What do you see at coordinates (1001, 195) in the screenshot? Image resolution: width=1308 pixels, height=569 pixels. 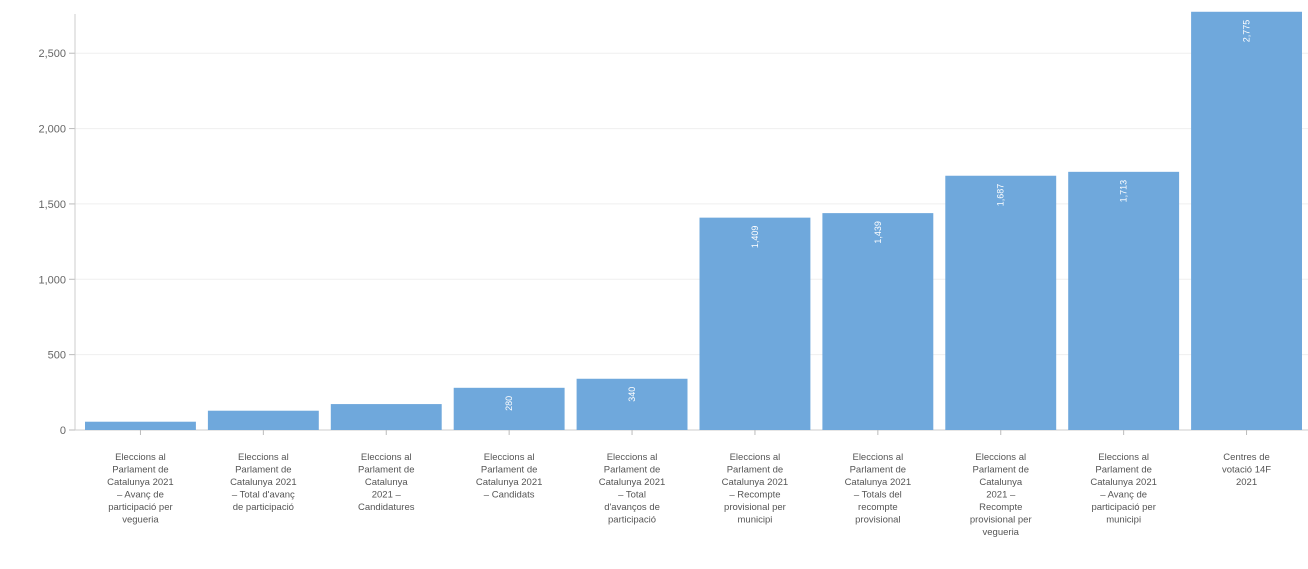 I see `data-label: 1,687` at bounding box center [1001, 195].